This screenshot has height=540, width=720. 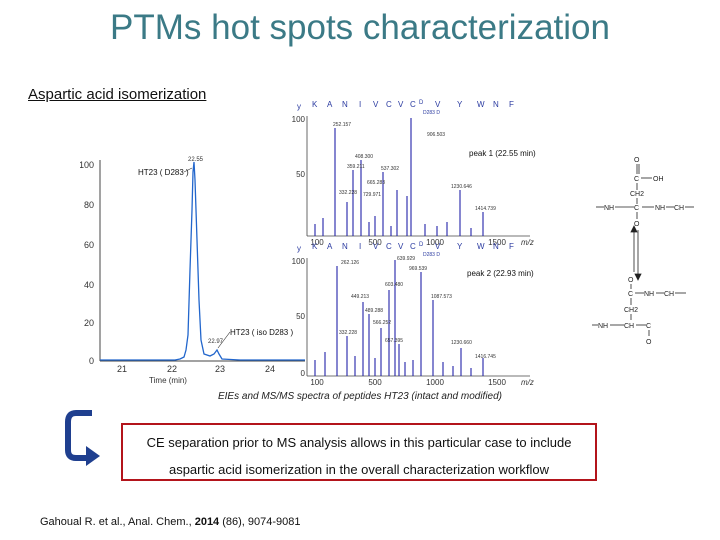 I want to click on spectrum1-sequence: y K A N I V C V C D V Y W N F, so click(x=405, y=105).